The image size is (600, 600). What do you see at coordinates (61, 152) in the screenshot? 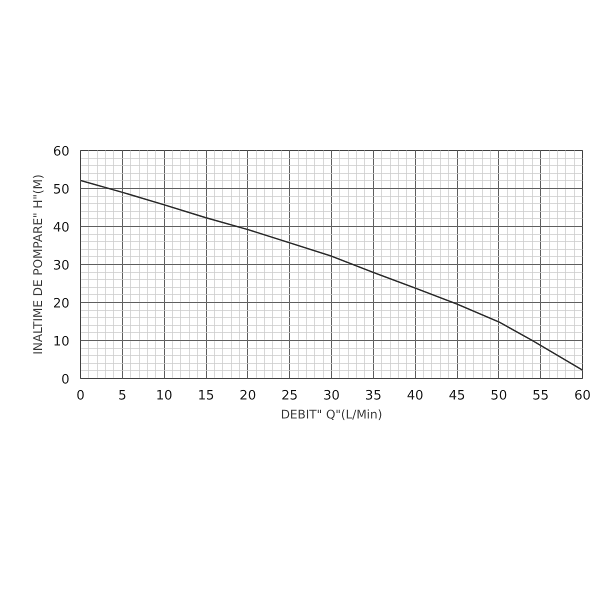
I see `y-tick-label: 60` at bounding box center [61, 152].